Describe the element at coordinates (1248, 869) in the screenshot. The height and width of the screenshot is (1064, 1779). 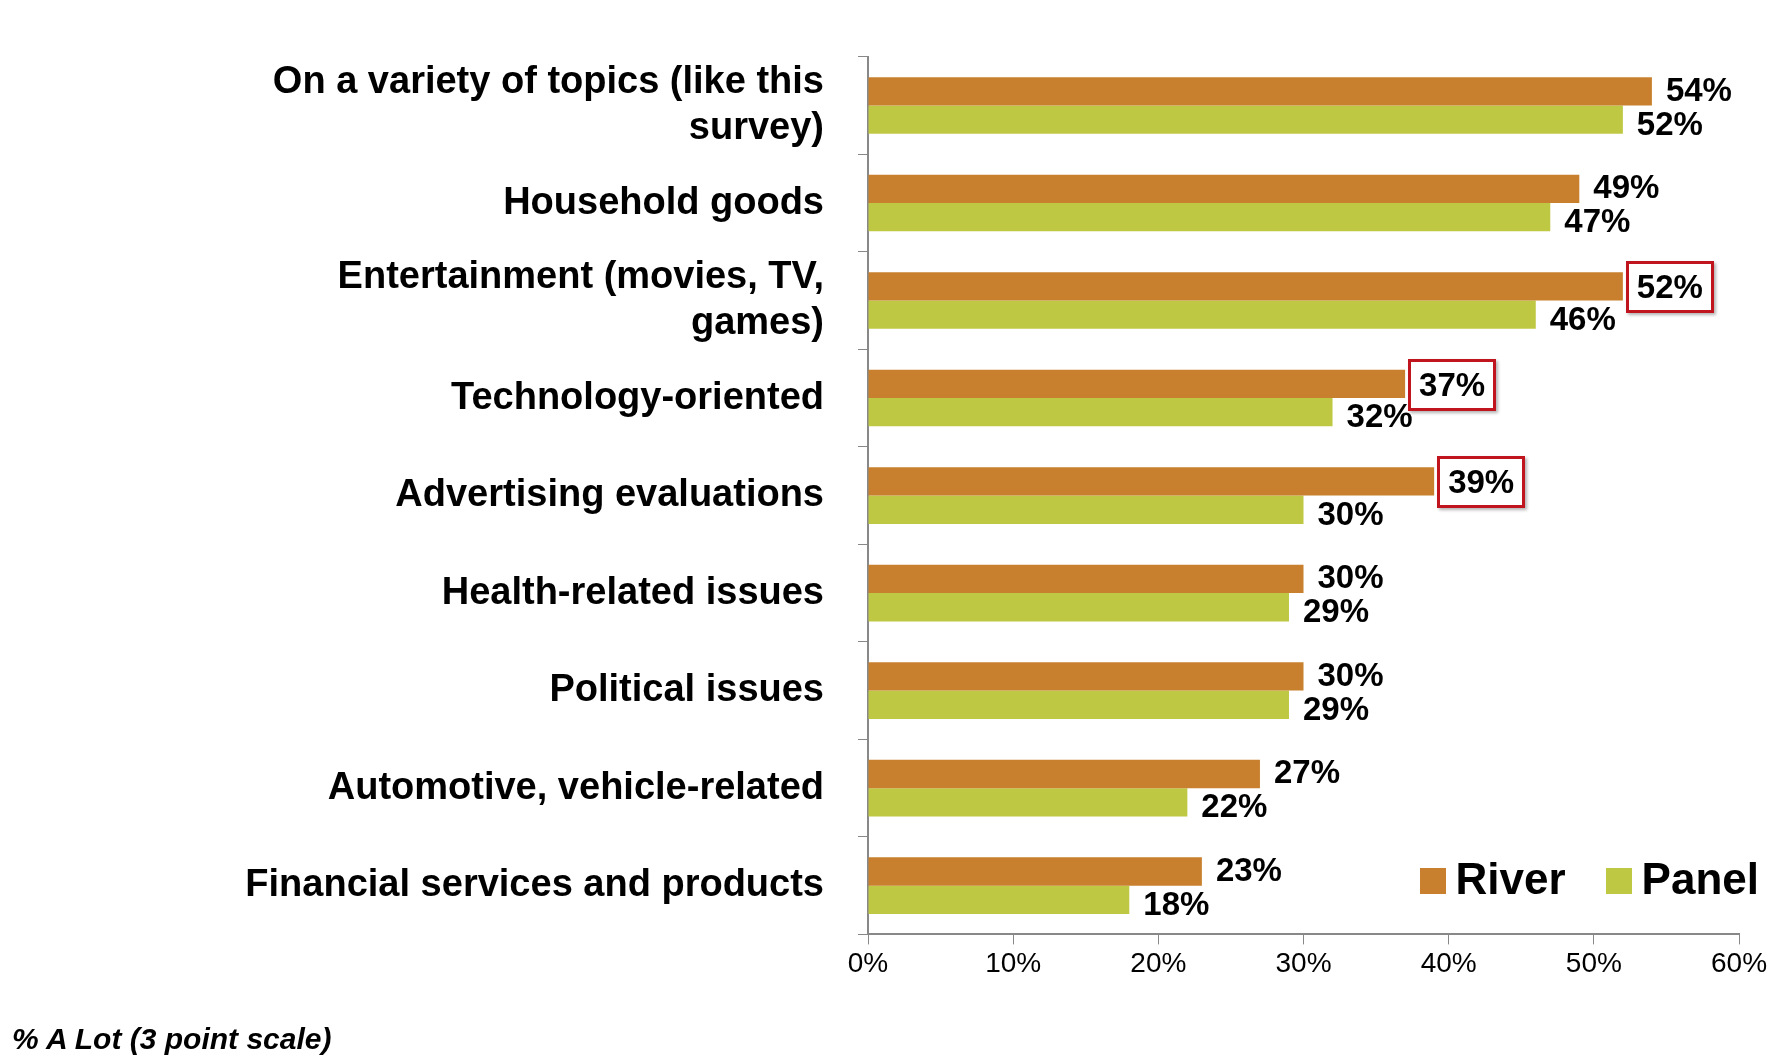
I see `data-label: 23%` at that location.